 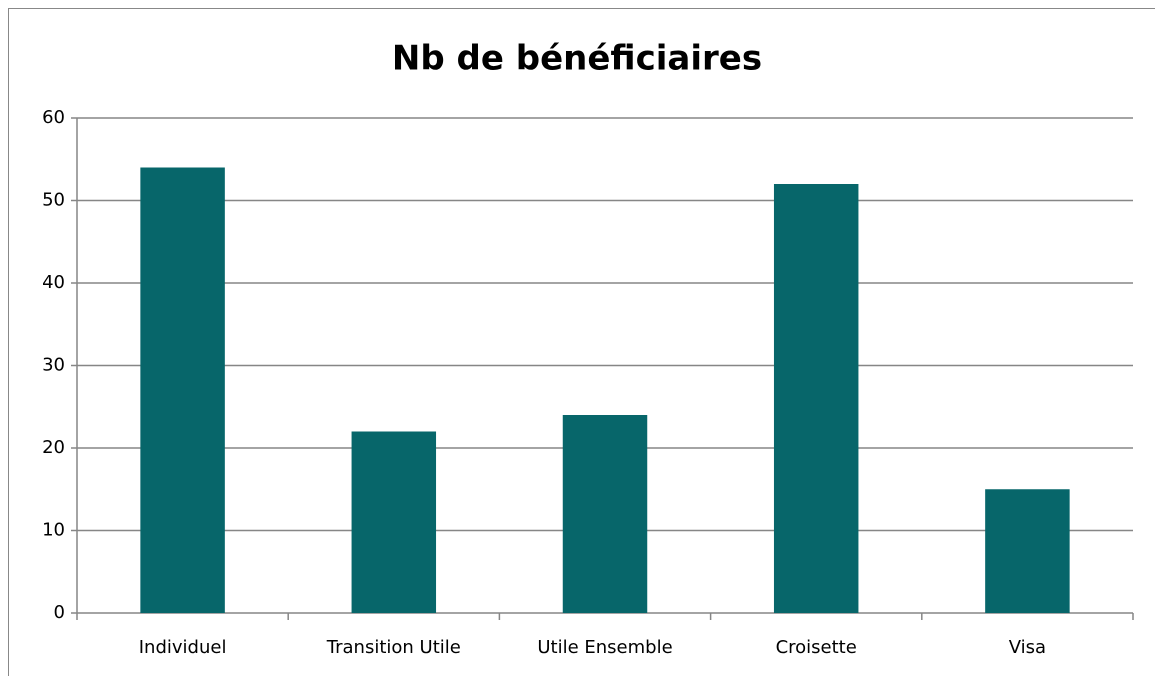 What do you see at coordinates (183, 647) in the screenshot?
I see `x-tick-label: Individuel` at bounding box center [183, 647].